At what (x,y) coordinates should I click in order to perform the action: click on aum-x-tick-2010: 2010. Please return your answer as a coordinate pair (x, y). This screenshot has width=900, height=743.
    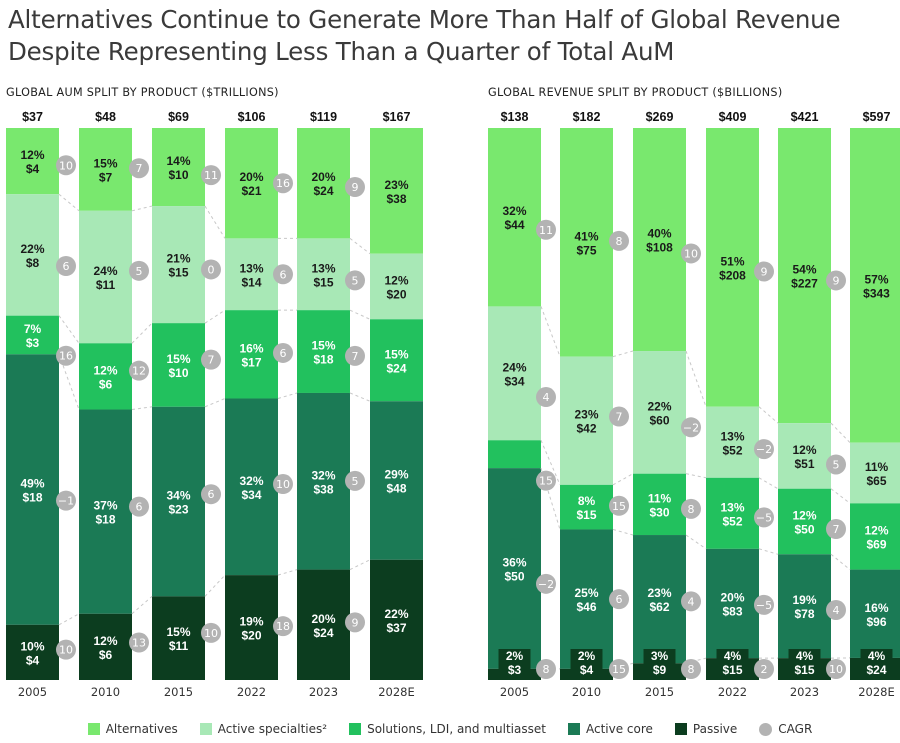
    Looking at the image, I should click on (105, 692).